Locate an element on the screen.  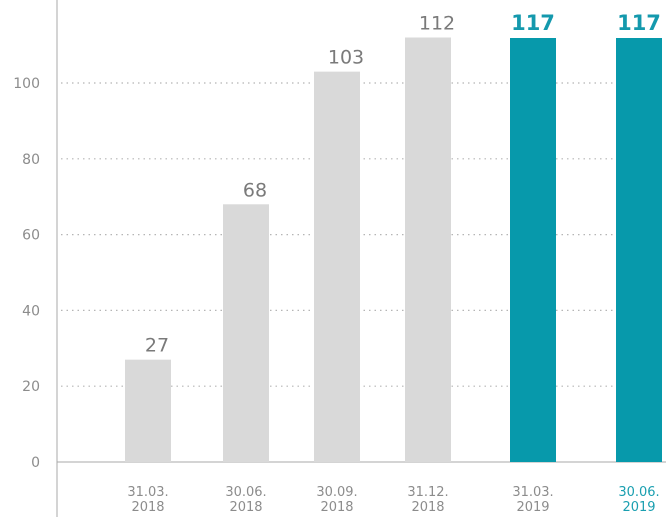
y-tick-label: 20 is located at coordinates (31, 387).